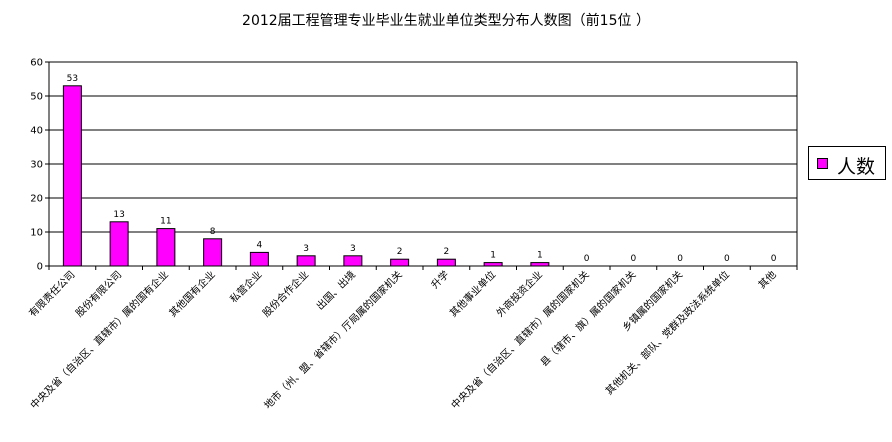  What do you see at coordinates (192, 294) in the screenshot?
I see `category-label: 其他国有企业` at bounding box center [192, 294].